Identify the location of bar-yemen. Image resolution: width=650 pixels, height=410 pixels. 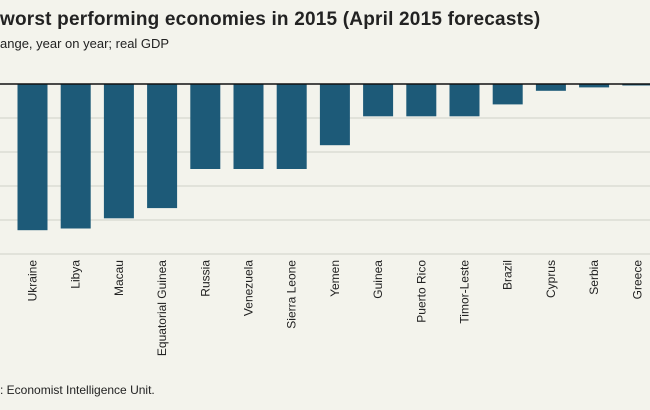
(334, 115).